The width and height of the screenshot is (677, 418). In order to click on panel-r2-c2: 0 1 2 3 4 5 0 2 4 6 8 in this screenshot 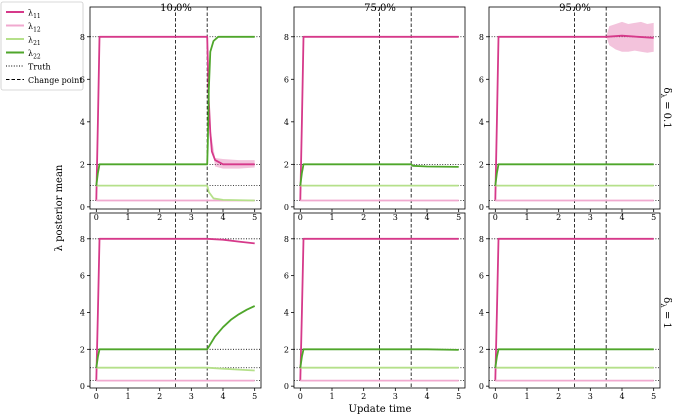, I will do `click(375, 306)`.